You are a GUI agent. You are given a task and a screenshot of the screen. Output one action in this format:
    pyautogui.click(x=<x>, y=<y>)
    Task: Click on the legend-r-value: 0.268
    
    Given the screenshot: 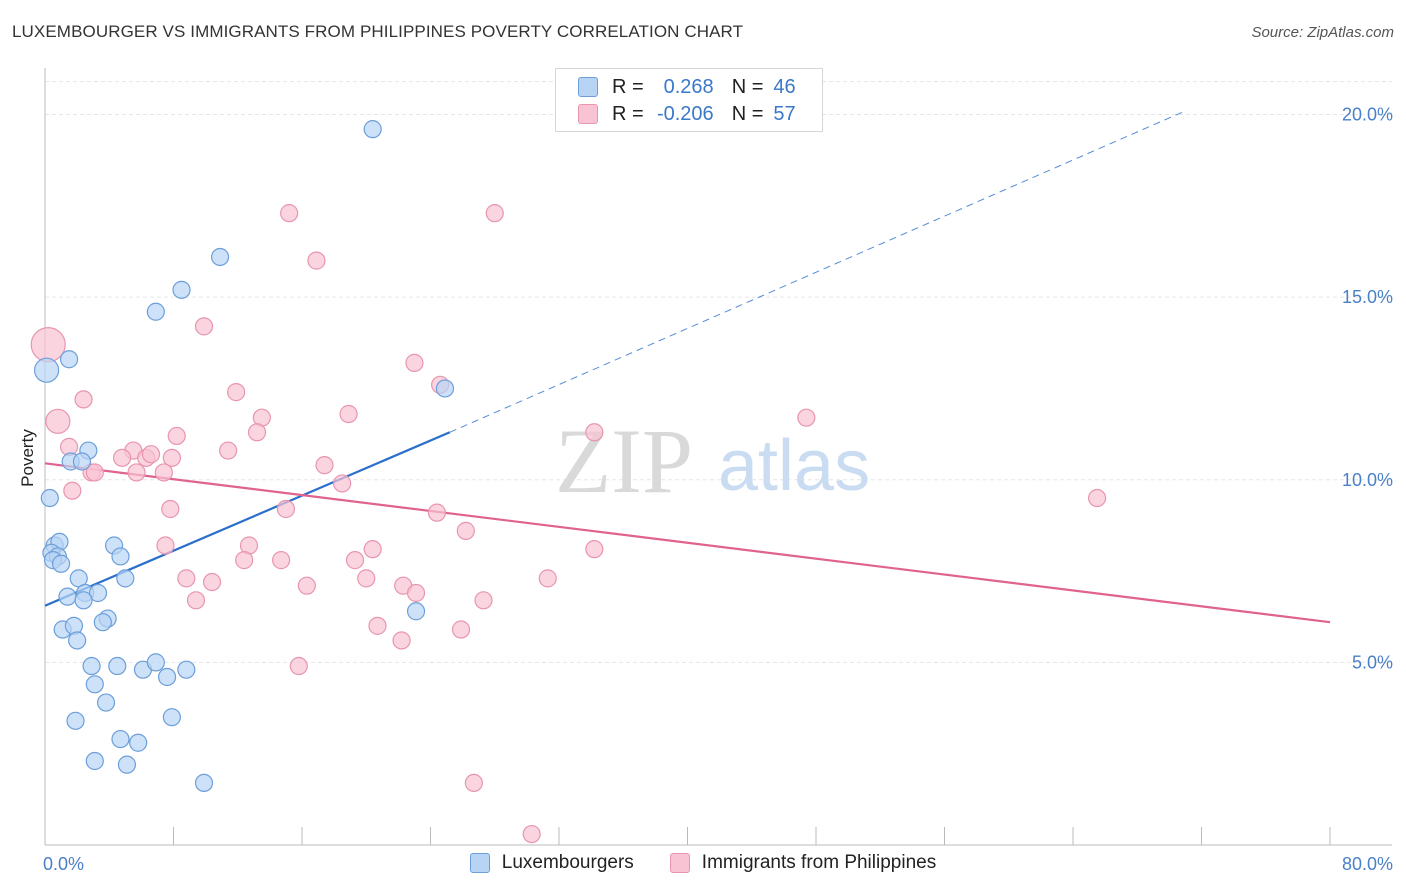 What is the action you would take?
    pyautogui.click(x=688, y=86)
    